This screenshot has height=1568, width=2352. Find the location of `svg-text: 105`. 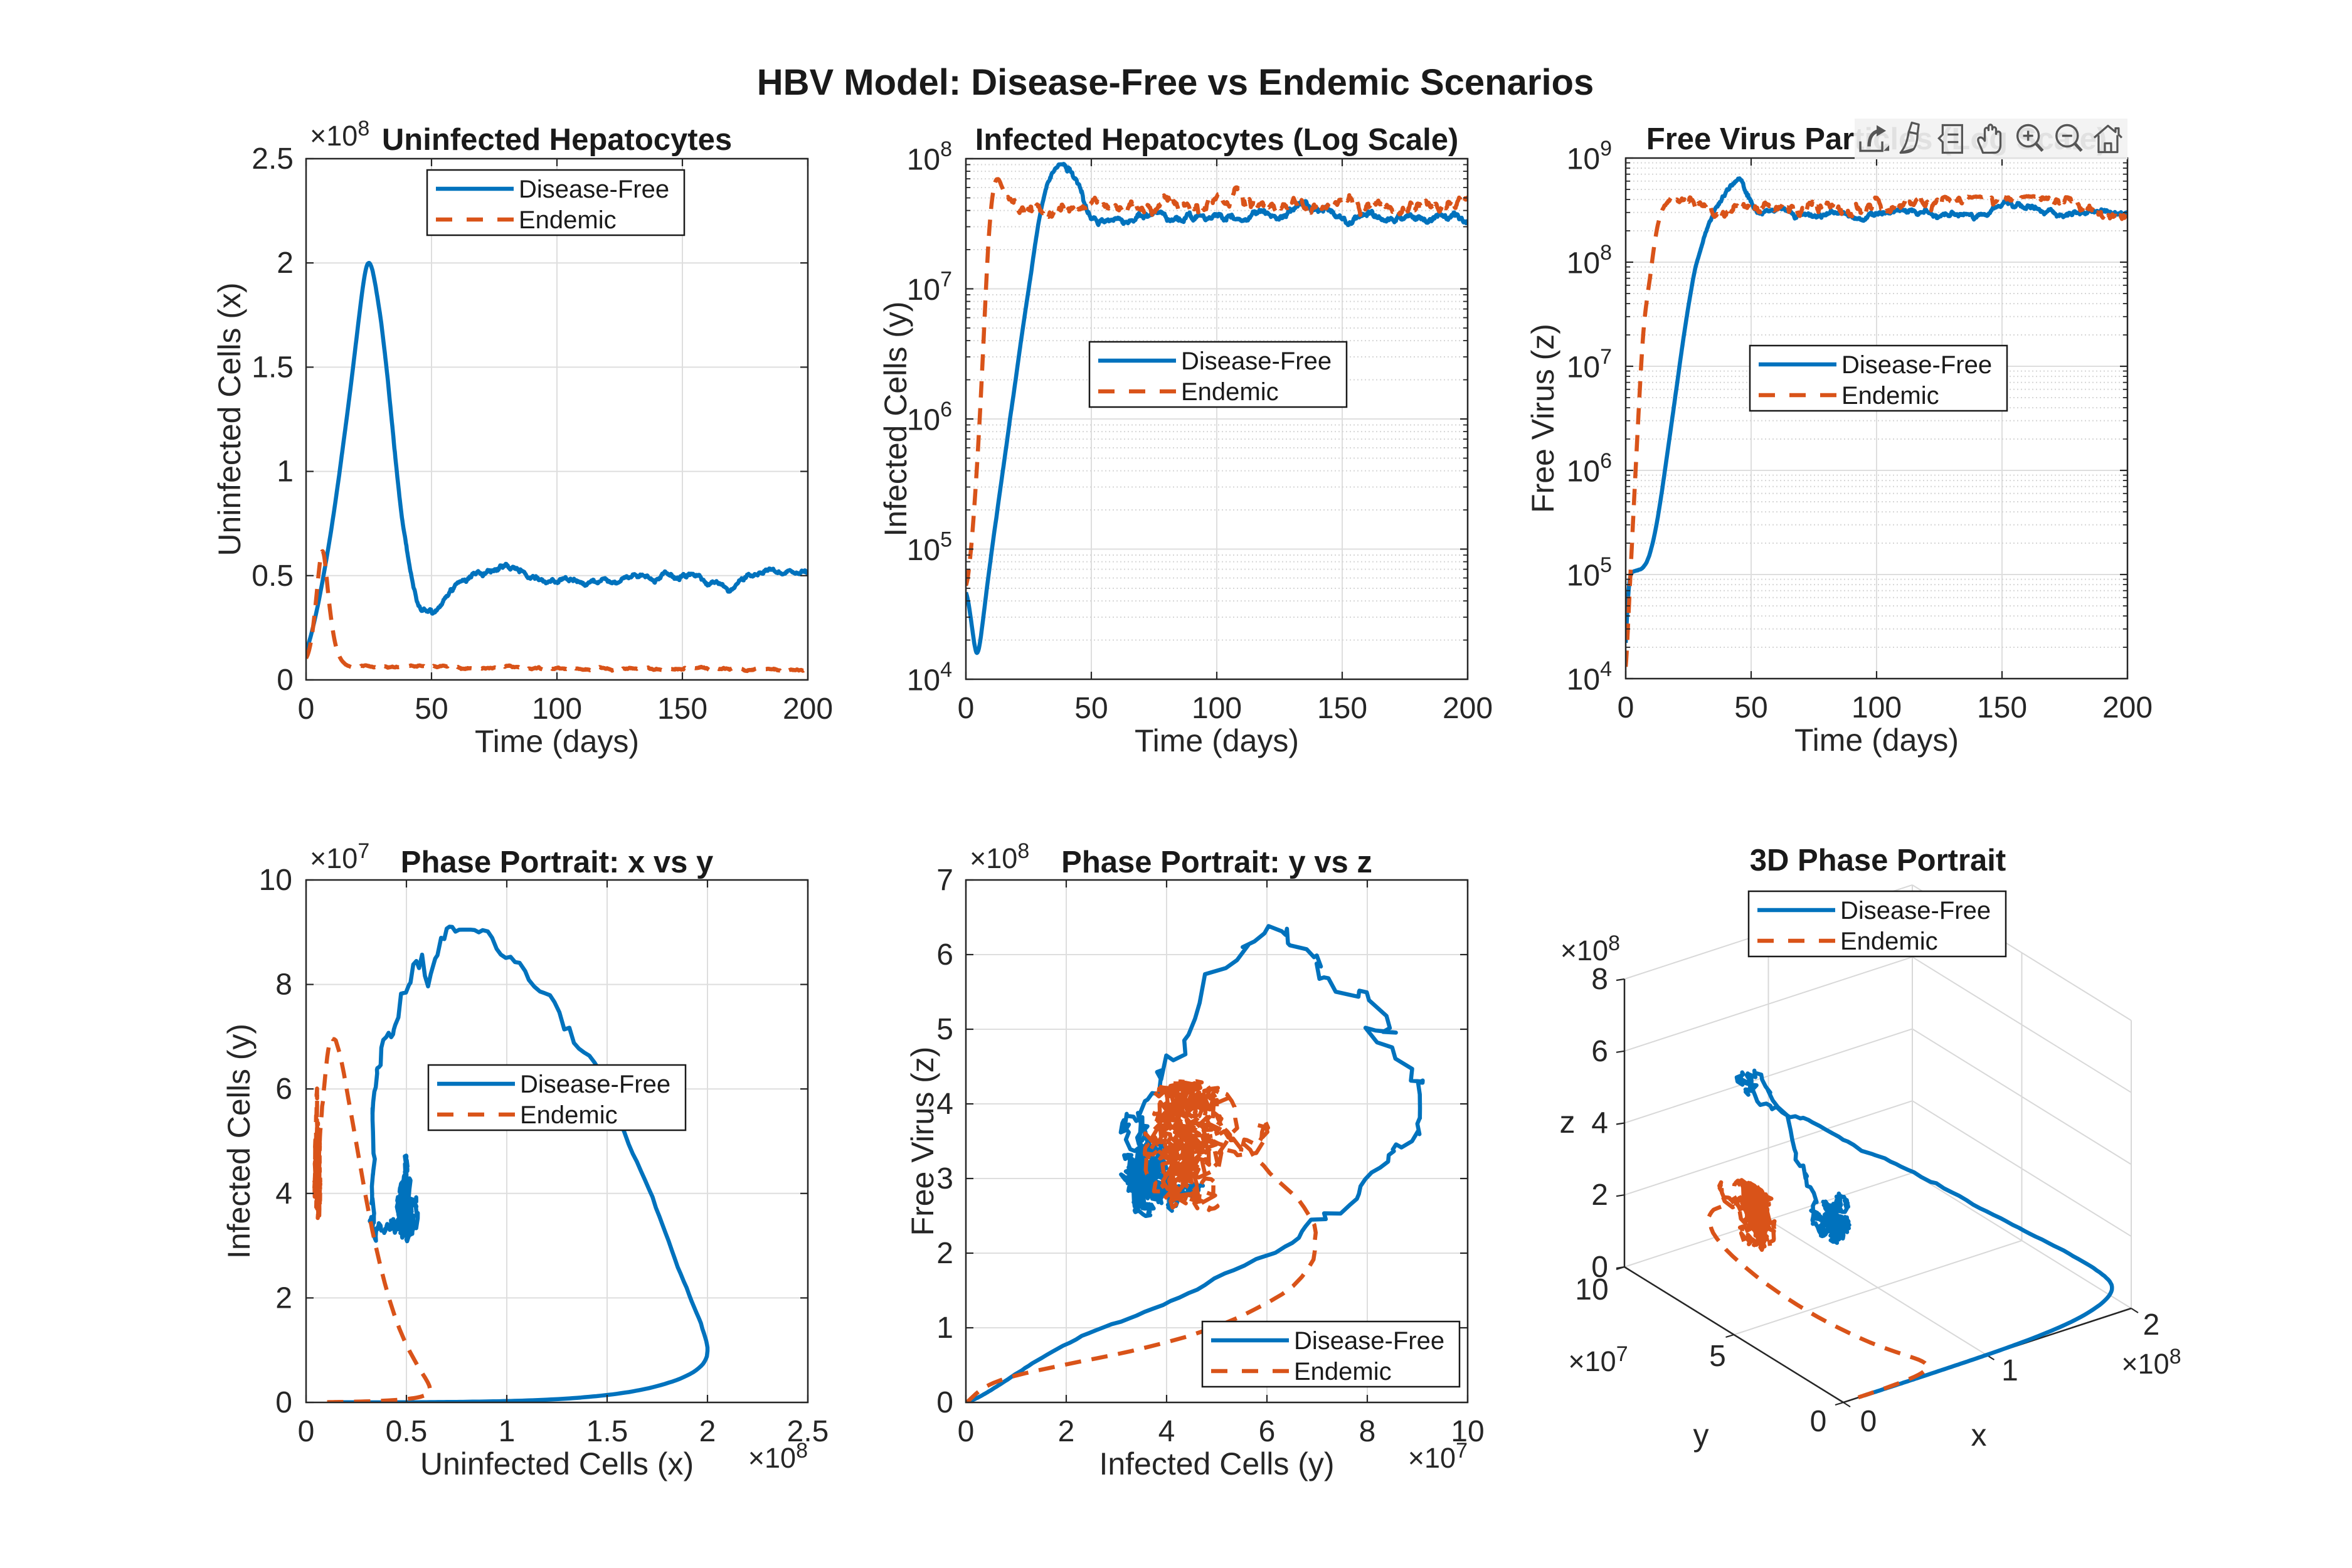

svg-text: 105 is located at coordinates (929, 547).